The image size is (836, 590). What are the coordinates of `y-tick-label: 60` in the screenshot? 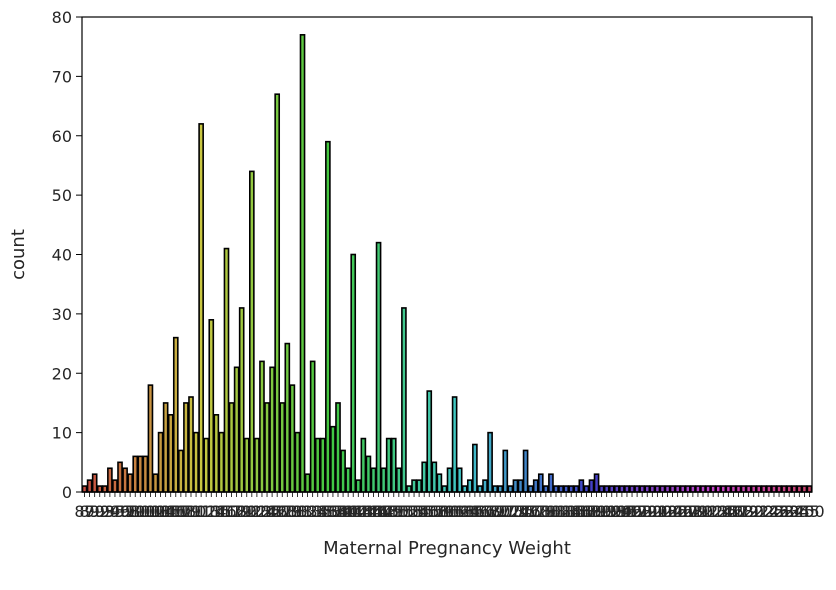 It's located at (62, 136).